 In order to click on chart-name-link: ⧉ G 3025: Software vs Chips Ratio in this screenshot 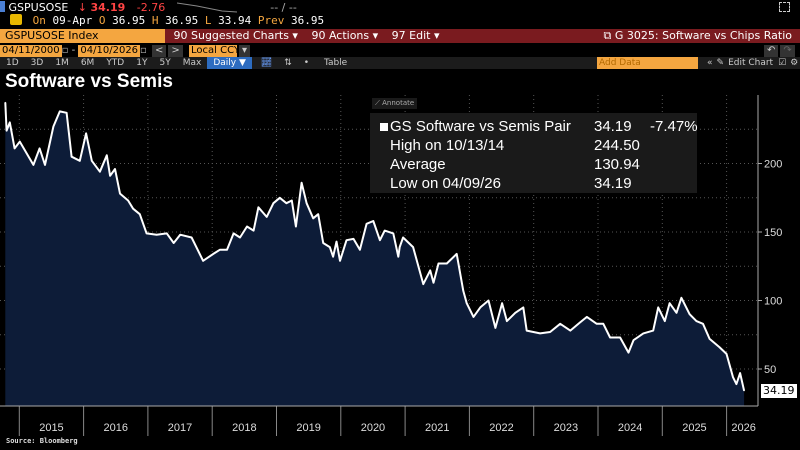, I will do `click(698, 36)`.